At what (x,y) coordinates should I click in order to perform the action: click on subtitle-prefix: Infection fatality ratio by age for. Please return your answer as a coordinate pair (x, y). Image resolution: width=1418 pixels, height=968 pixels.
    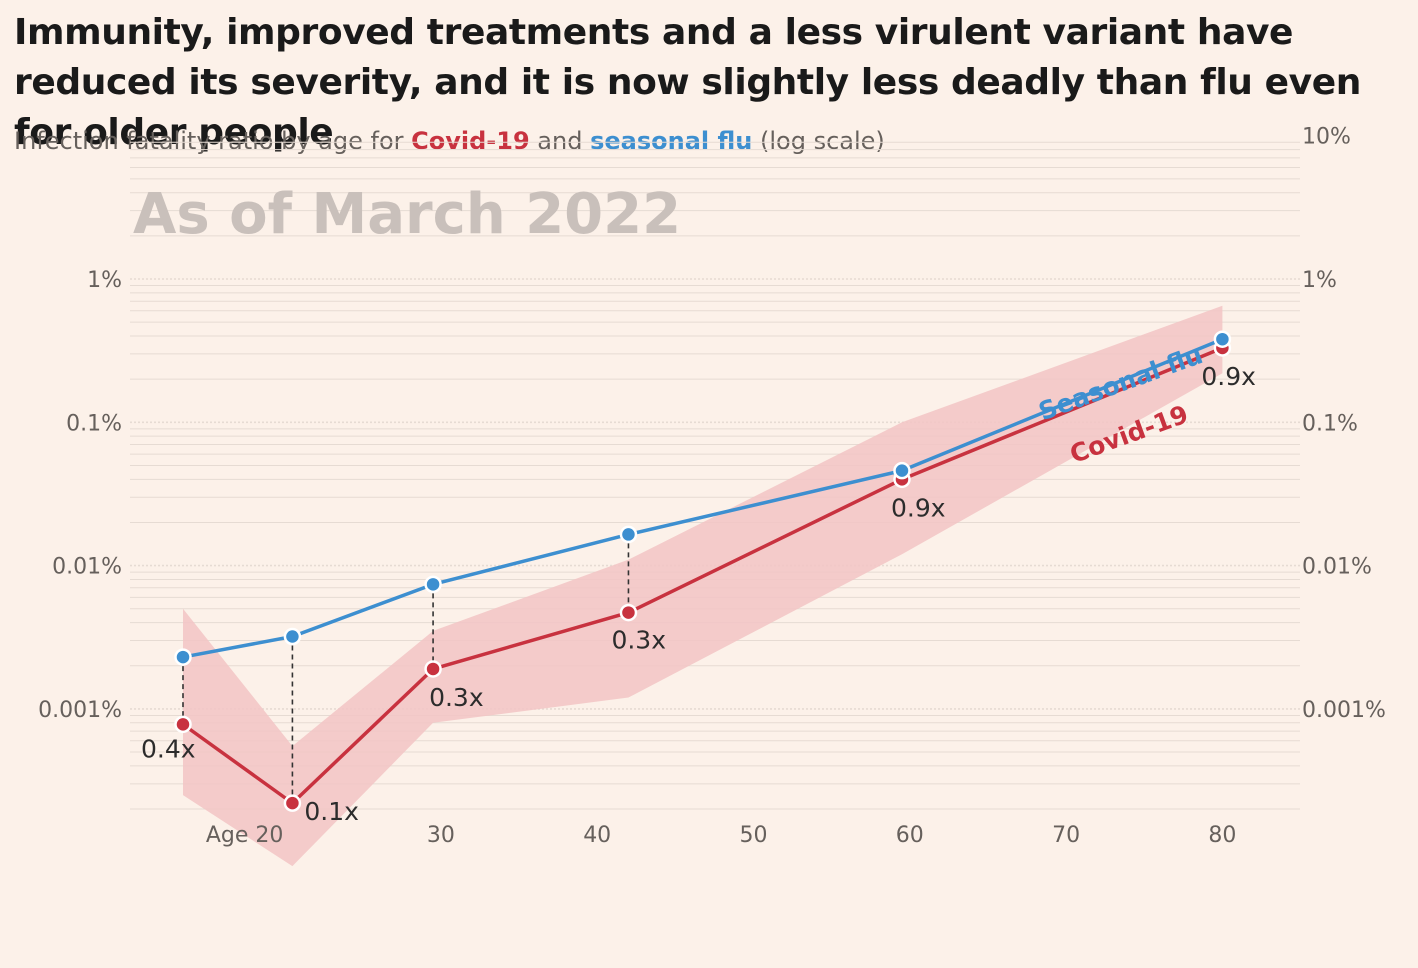
    Looking at the image, I should click on (213, 141).